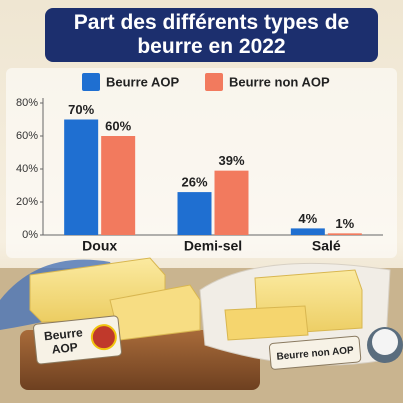  I want to click on x-tick-label: Demi-sel, so click(213, 246).